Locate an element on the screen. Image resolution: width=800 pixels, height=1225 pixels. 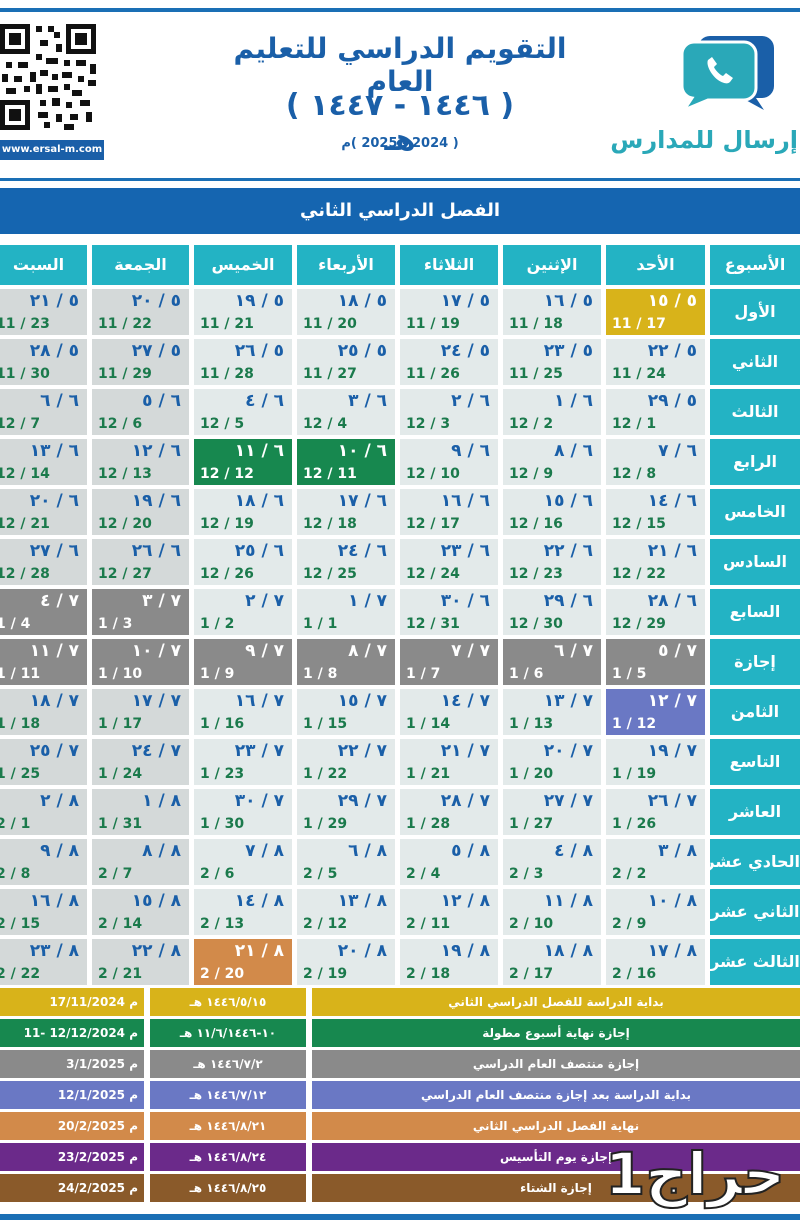
gregorian-date: 12 / 28 is located at coordinates (25, 574).